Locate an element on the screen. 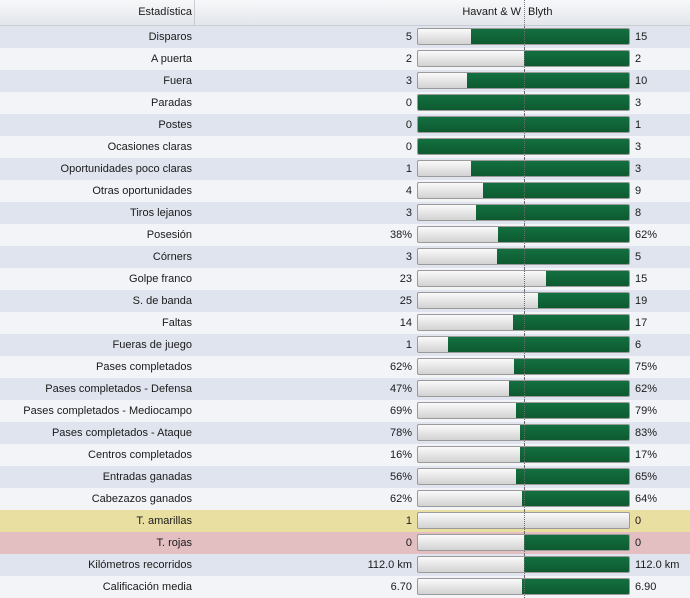 Image resolution: width=690 pixels, height=598 pixels. away-value: 64% is located at coordinates (646, 499).